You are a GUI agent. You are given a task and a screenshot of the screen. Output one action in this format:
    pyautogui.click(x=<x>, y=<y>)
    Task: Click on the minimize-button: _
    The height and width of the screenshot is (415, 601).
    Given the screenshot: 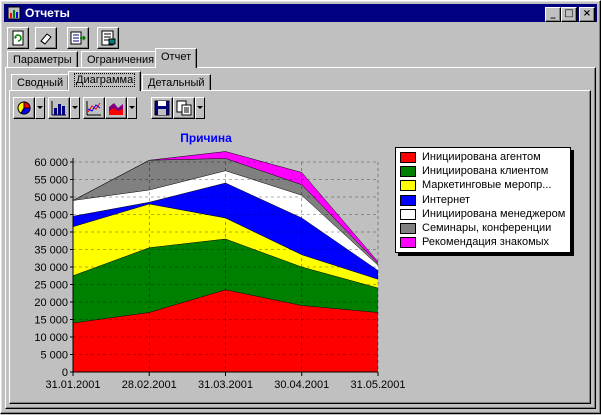 What is the action you would take?
    pyautogui.click(x=553, y=14)
    